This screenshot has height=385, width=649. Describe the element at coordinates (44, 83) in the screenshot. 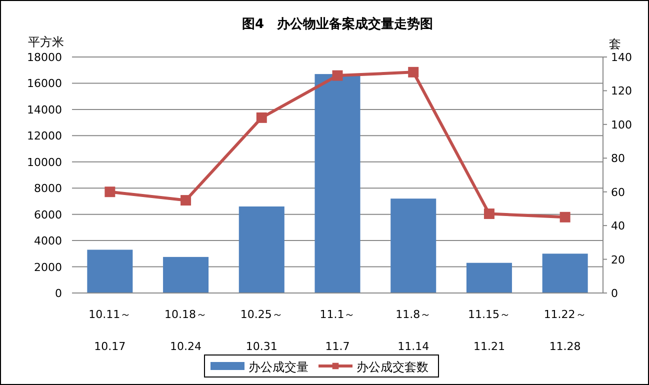

I see `y-tick-label: 16000` at that location.